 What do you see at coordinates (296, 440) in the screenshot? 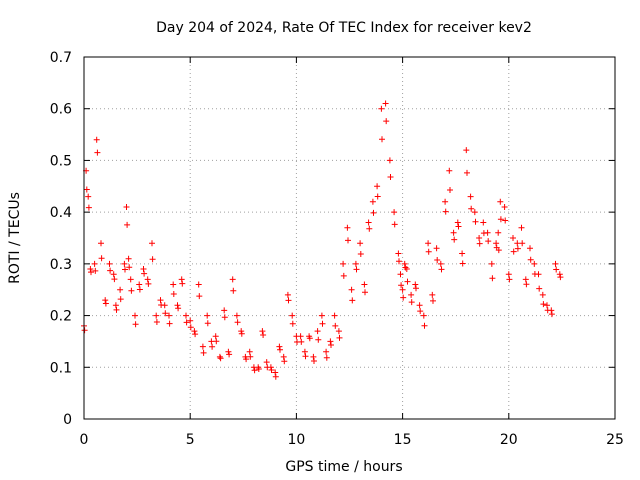
I see `x-tick-label: 10` at bounding box center [296, 440].